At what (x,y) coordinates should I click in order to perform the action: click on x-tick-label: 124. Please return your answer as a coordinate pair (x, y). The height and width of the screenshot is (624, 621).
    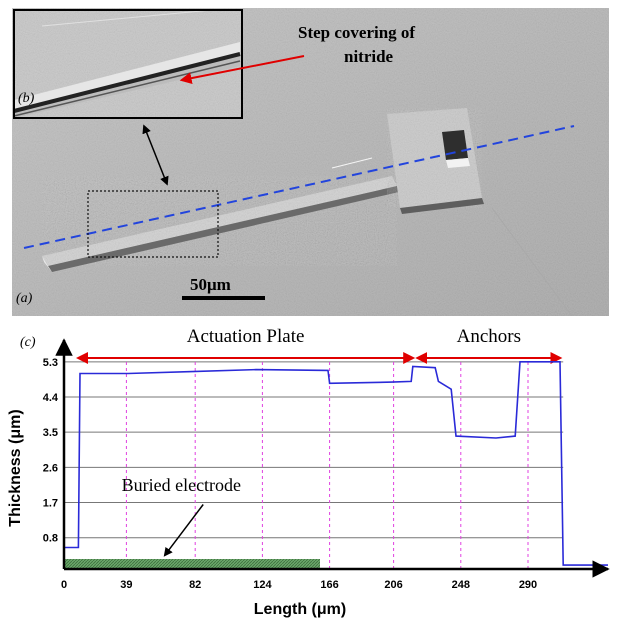
    Looking at the image, I should click on (262, 585).